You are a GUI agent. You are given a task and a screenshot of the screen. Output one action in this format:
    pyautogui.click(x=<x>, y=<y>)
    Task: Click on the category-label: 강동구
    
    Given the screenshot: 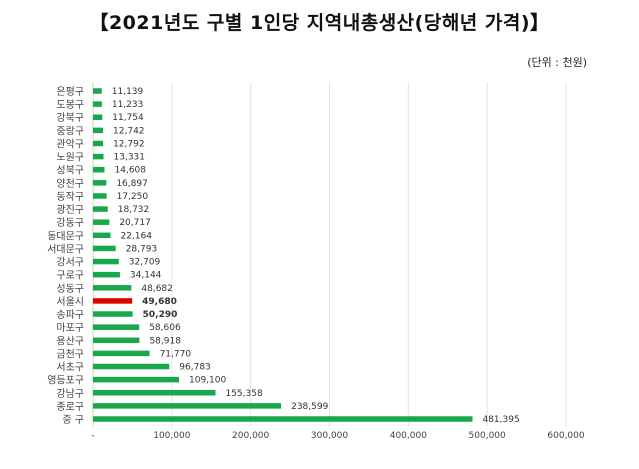 What is the action you would take?
    pyautogui.click(x=70, y=223)
    